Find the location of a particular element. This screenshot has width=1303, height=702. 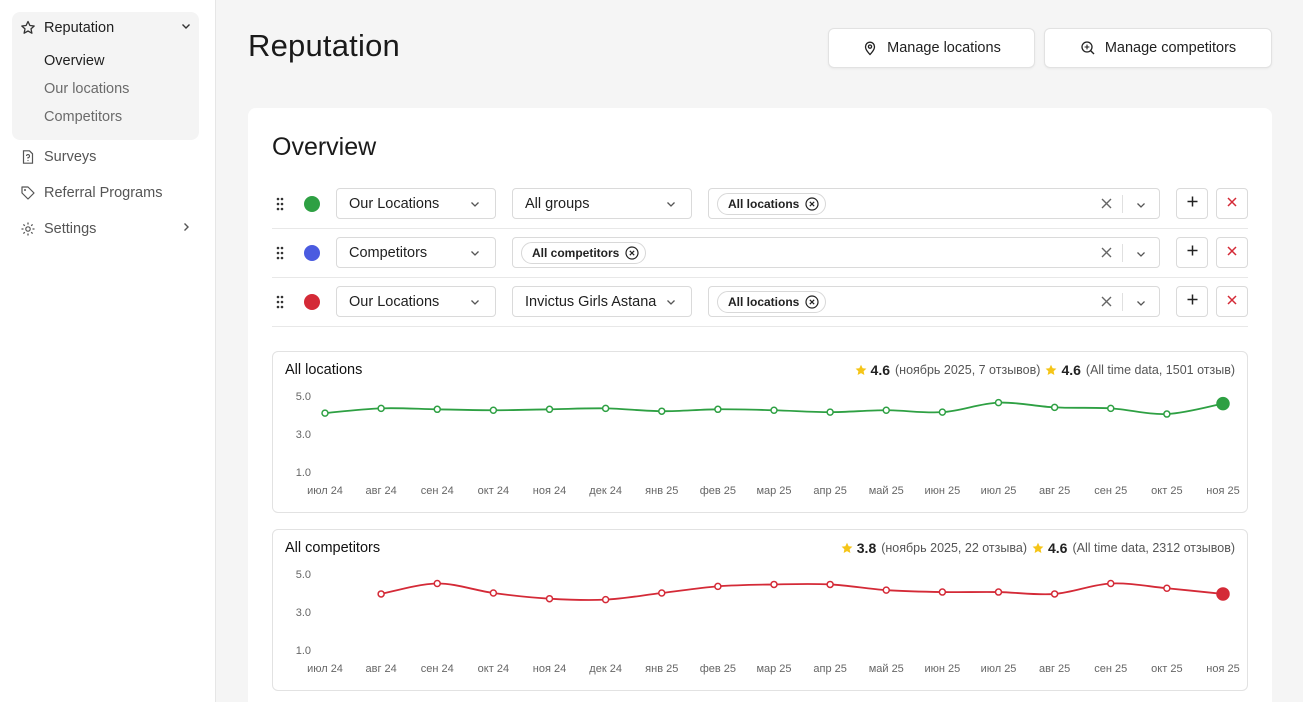

chip-label: All locations is located at coordinates (764, 204).